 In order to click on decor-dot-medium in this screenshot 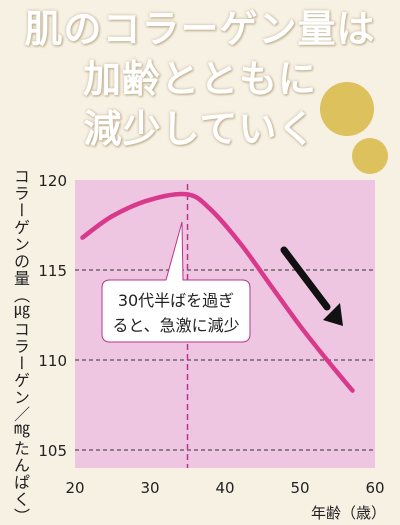, I will do `click(370, 156)`.